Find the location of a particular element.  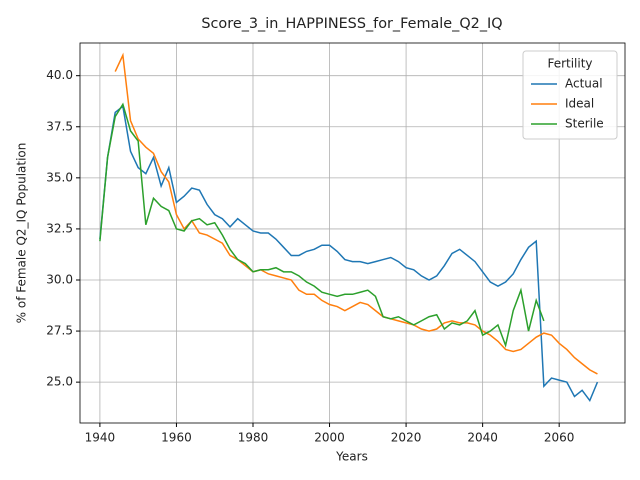

y-tick-label: 35.0 is located at coordinates (59, 177).